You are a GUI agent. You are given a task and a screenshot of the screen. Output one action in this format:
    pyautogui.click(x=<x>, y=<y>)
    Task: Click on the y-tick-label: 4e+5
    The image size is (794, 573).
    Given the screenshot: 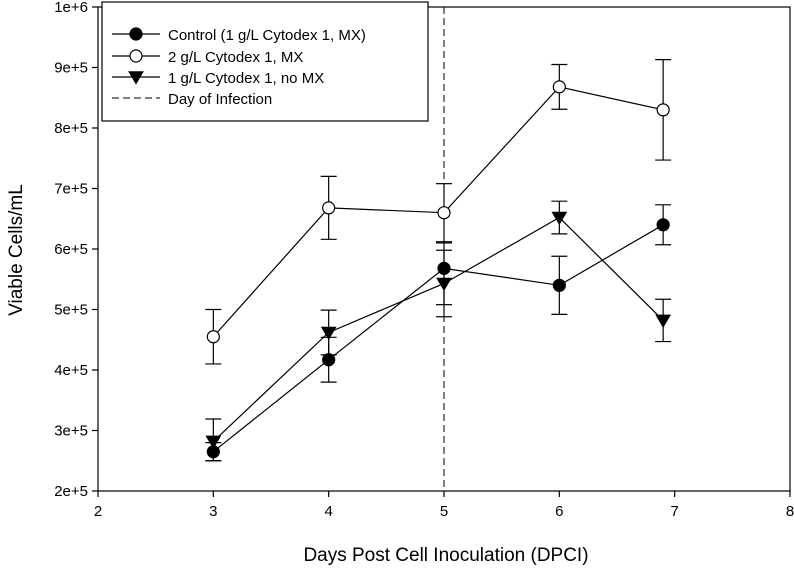 What is the action you would take?
    pyautogui.click(x=71, y=370)
    